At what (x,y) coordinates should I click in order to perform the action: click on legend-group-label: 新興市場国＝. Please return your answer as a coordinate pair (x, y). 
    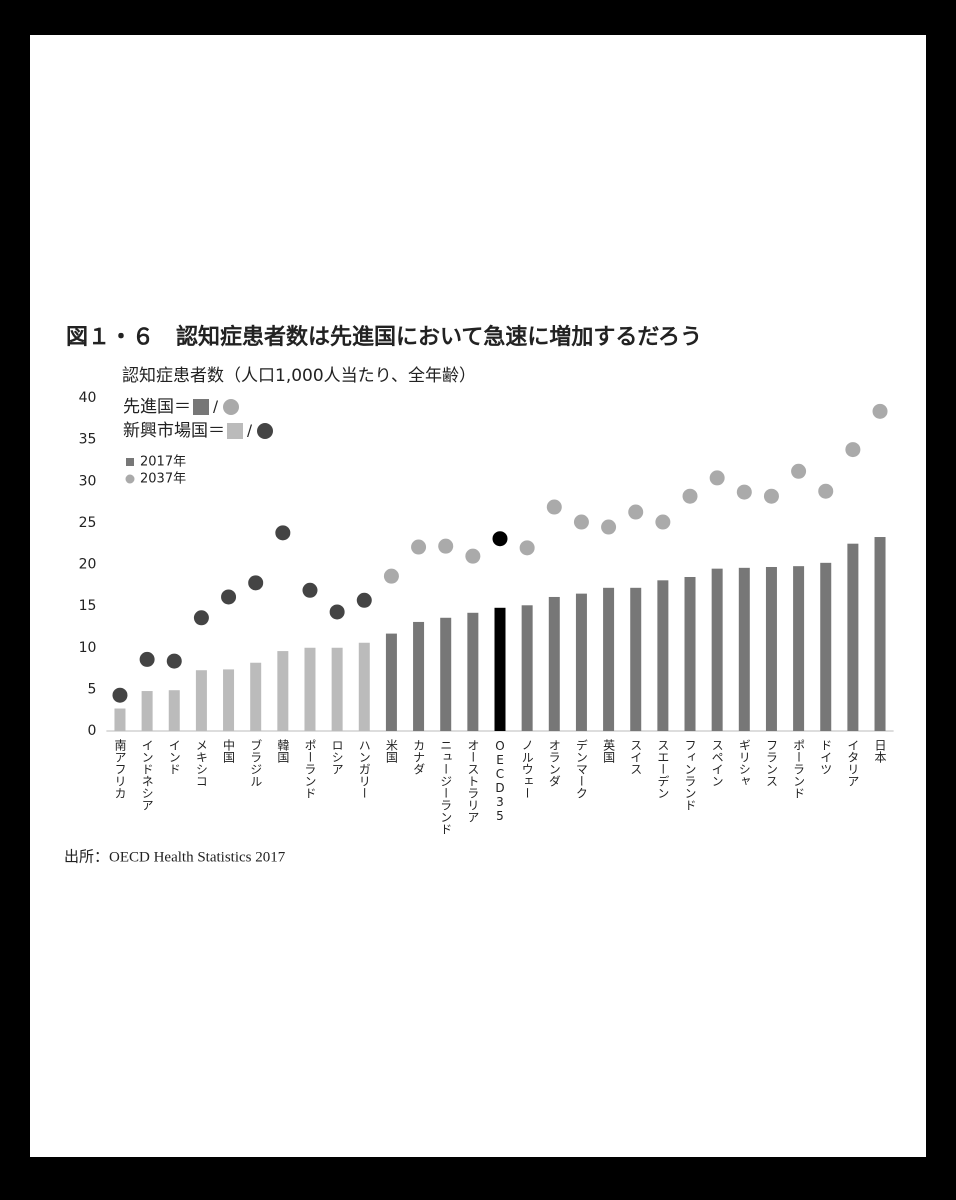
    Looking at the image, I should click on (174, 431).